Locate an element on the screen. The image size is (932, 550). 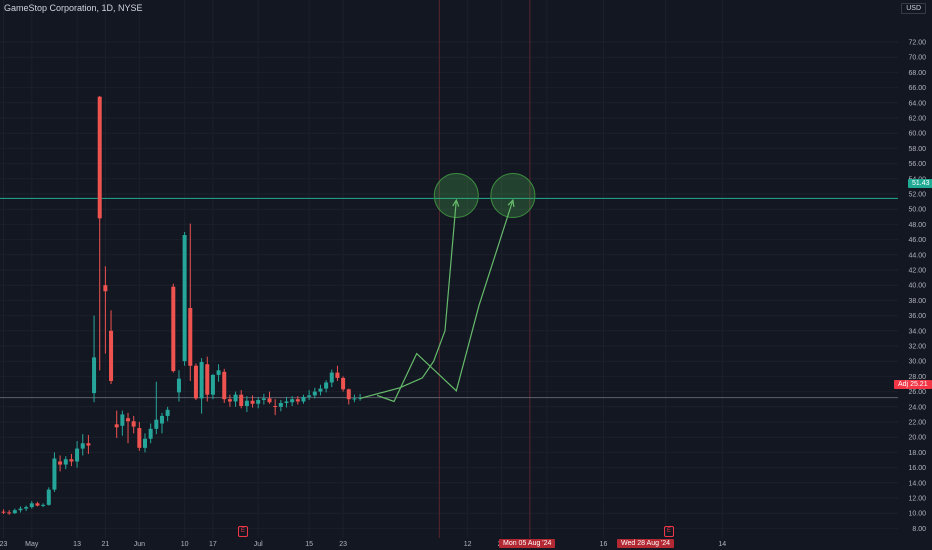
projection-paths is located at coordinates (437, 300).